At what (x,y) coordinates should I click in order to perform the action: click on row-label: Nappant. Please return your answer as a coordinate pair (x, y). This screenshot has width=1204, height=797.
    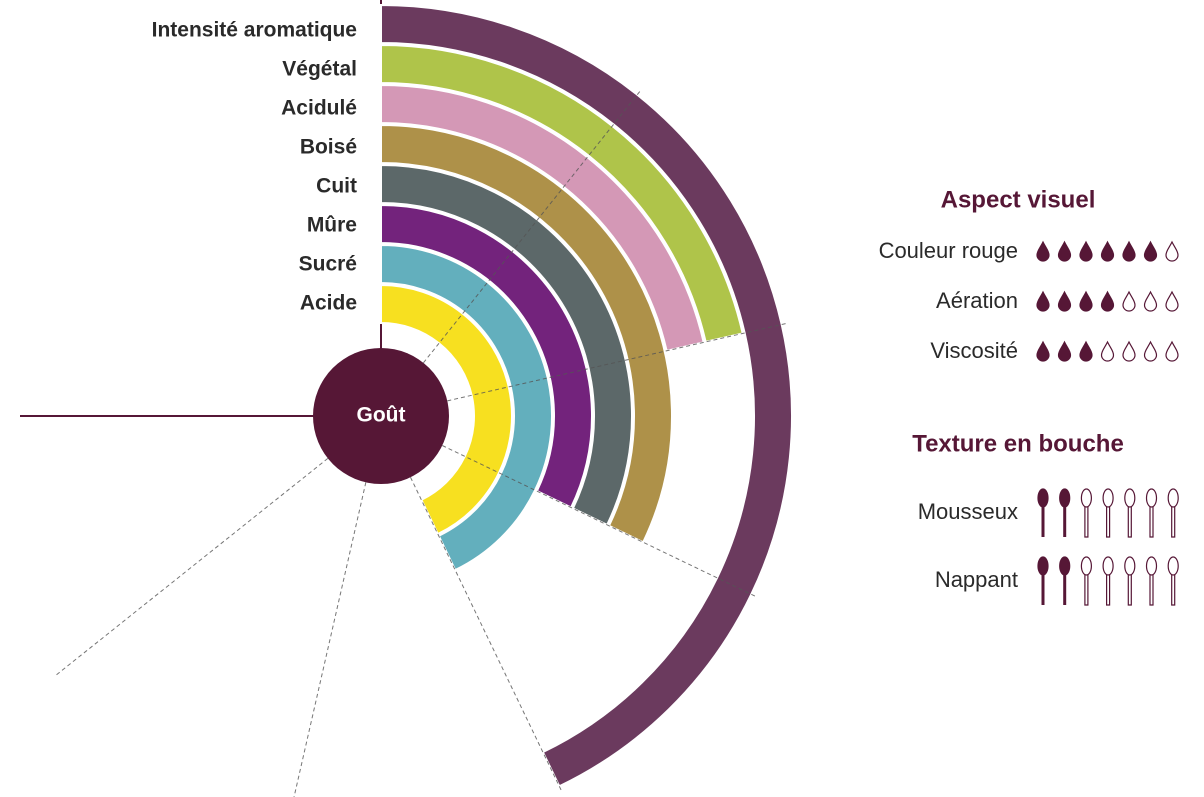
    Looking at the image, I should click on (976, 579).